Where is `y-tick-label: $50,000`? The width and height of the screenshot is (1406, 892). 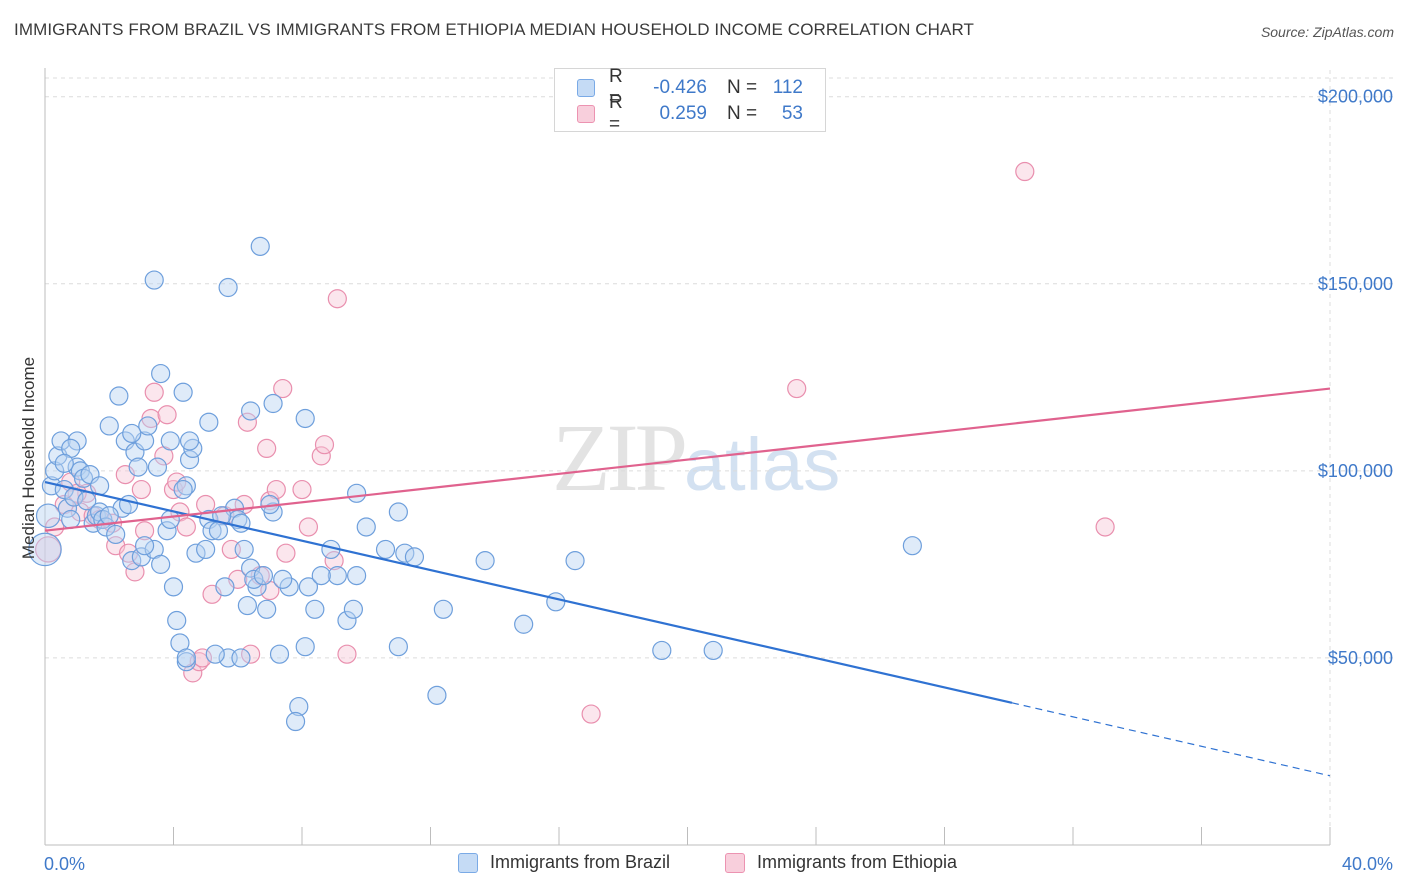
y-tick-label: $50,000 is located at coordinates (1360, 658).